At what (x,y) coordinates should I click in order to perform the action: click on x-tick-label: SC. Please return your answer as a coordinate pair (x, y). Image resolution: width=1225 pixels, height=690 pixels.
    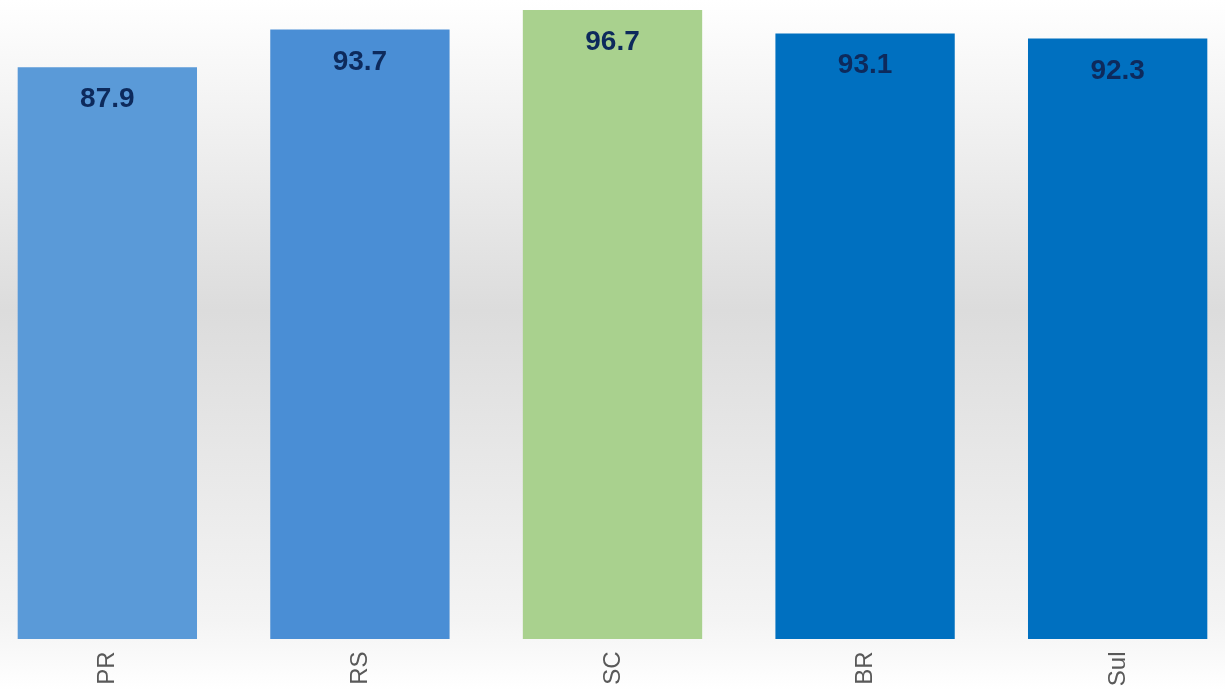
    Looking at the image, I should click on (611, 668).